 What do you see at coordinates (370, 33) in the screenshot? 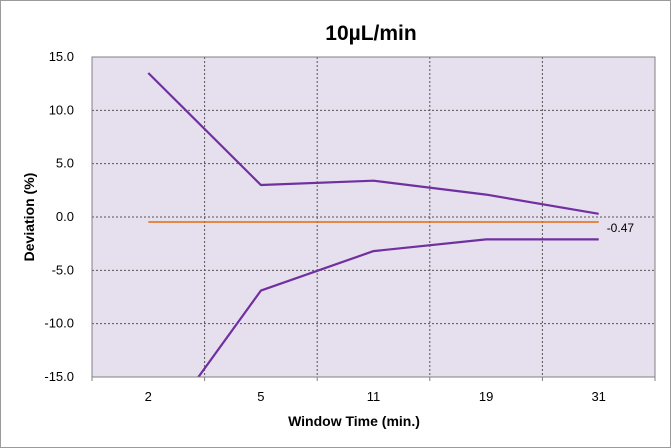
I see `chart-title: 10µL/min` at bounding box center [370, 33].